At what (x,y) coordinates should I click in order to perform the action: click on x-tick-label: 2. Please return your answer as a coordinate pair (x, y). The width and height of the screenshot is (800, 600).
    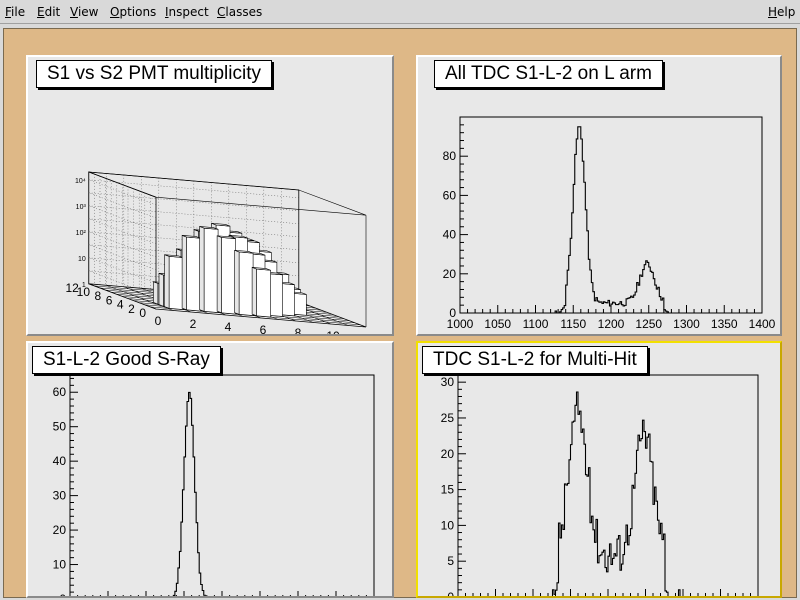
    Looking at the image, I should click on (193, 324).